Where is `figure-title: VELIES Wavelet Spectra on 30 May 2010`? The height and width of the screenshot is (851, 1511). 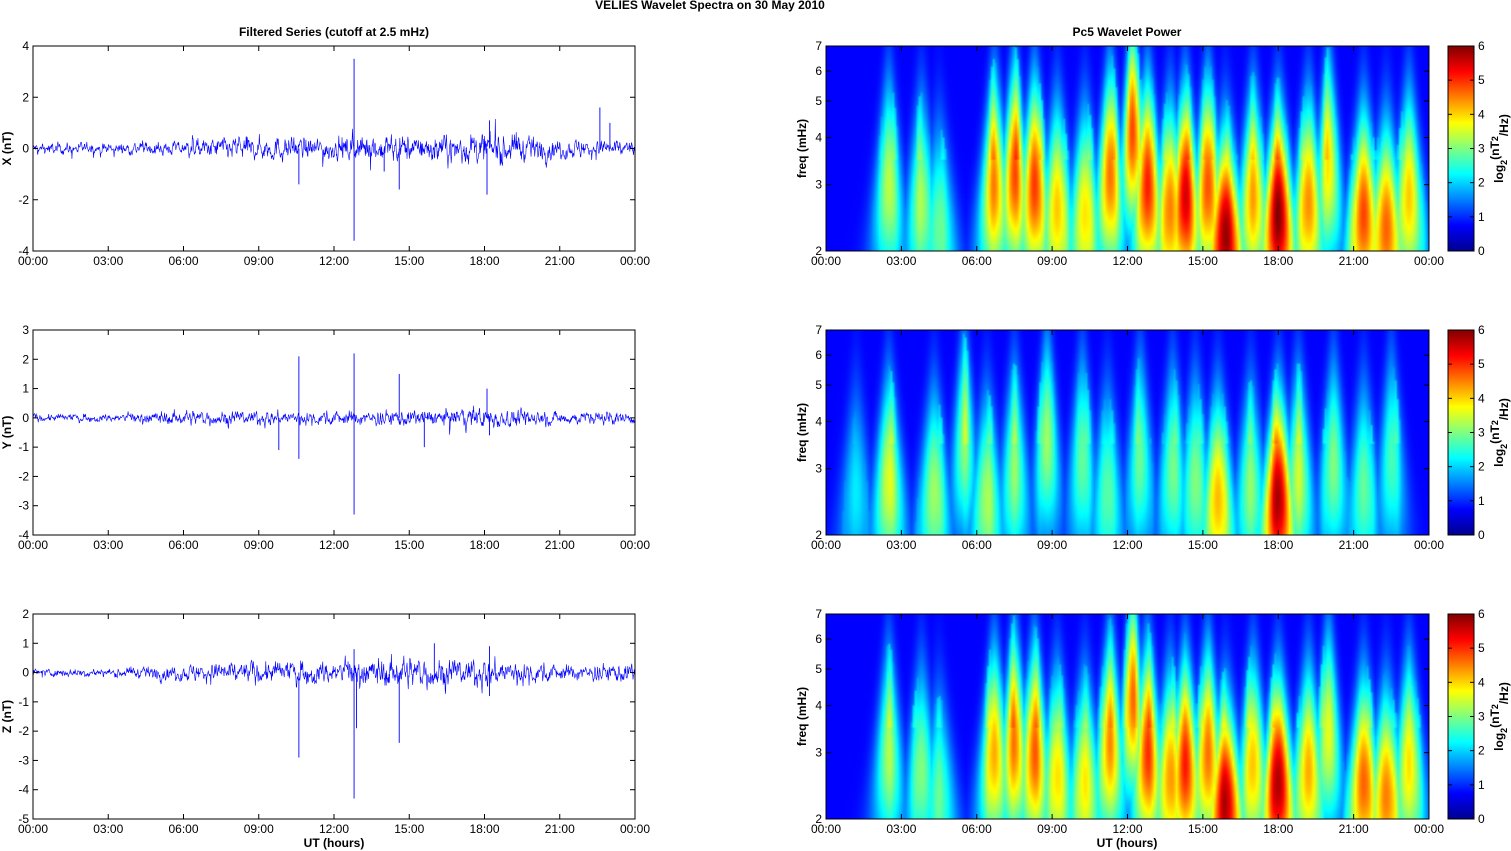 figure-title: VELIES Wavelet Spectra on 30 May 2010 is located at coordinates (710, 6).